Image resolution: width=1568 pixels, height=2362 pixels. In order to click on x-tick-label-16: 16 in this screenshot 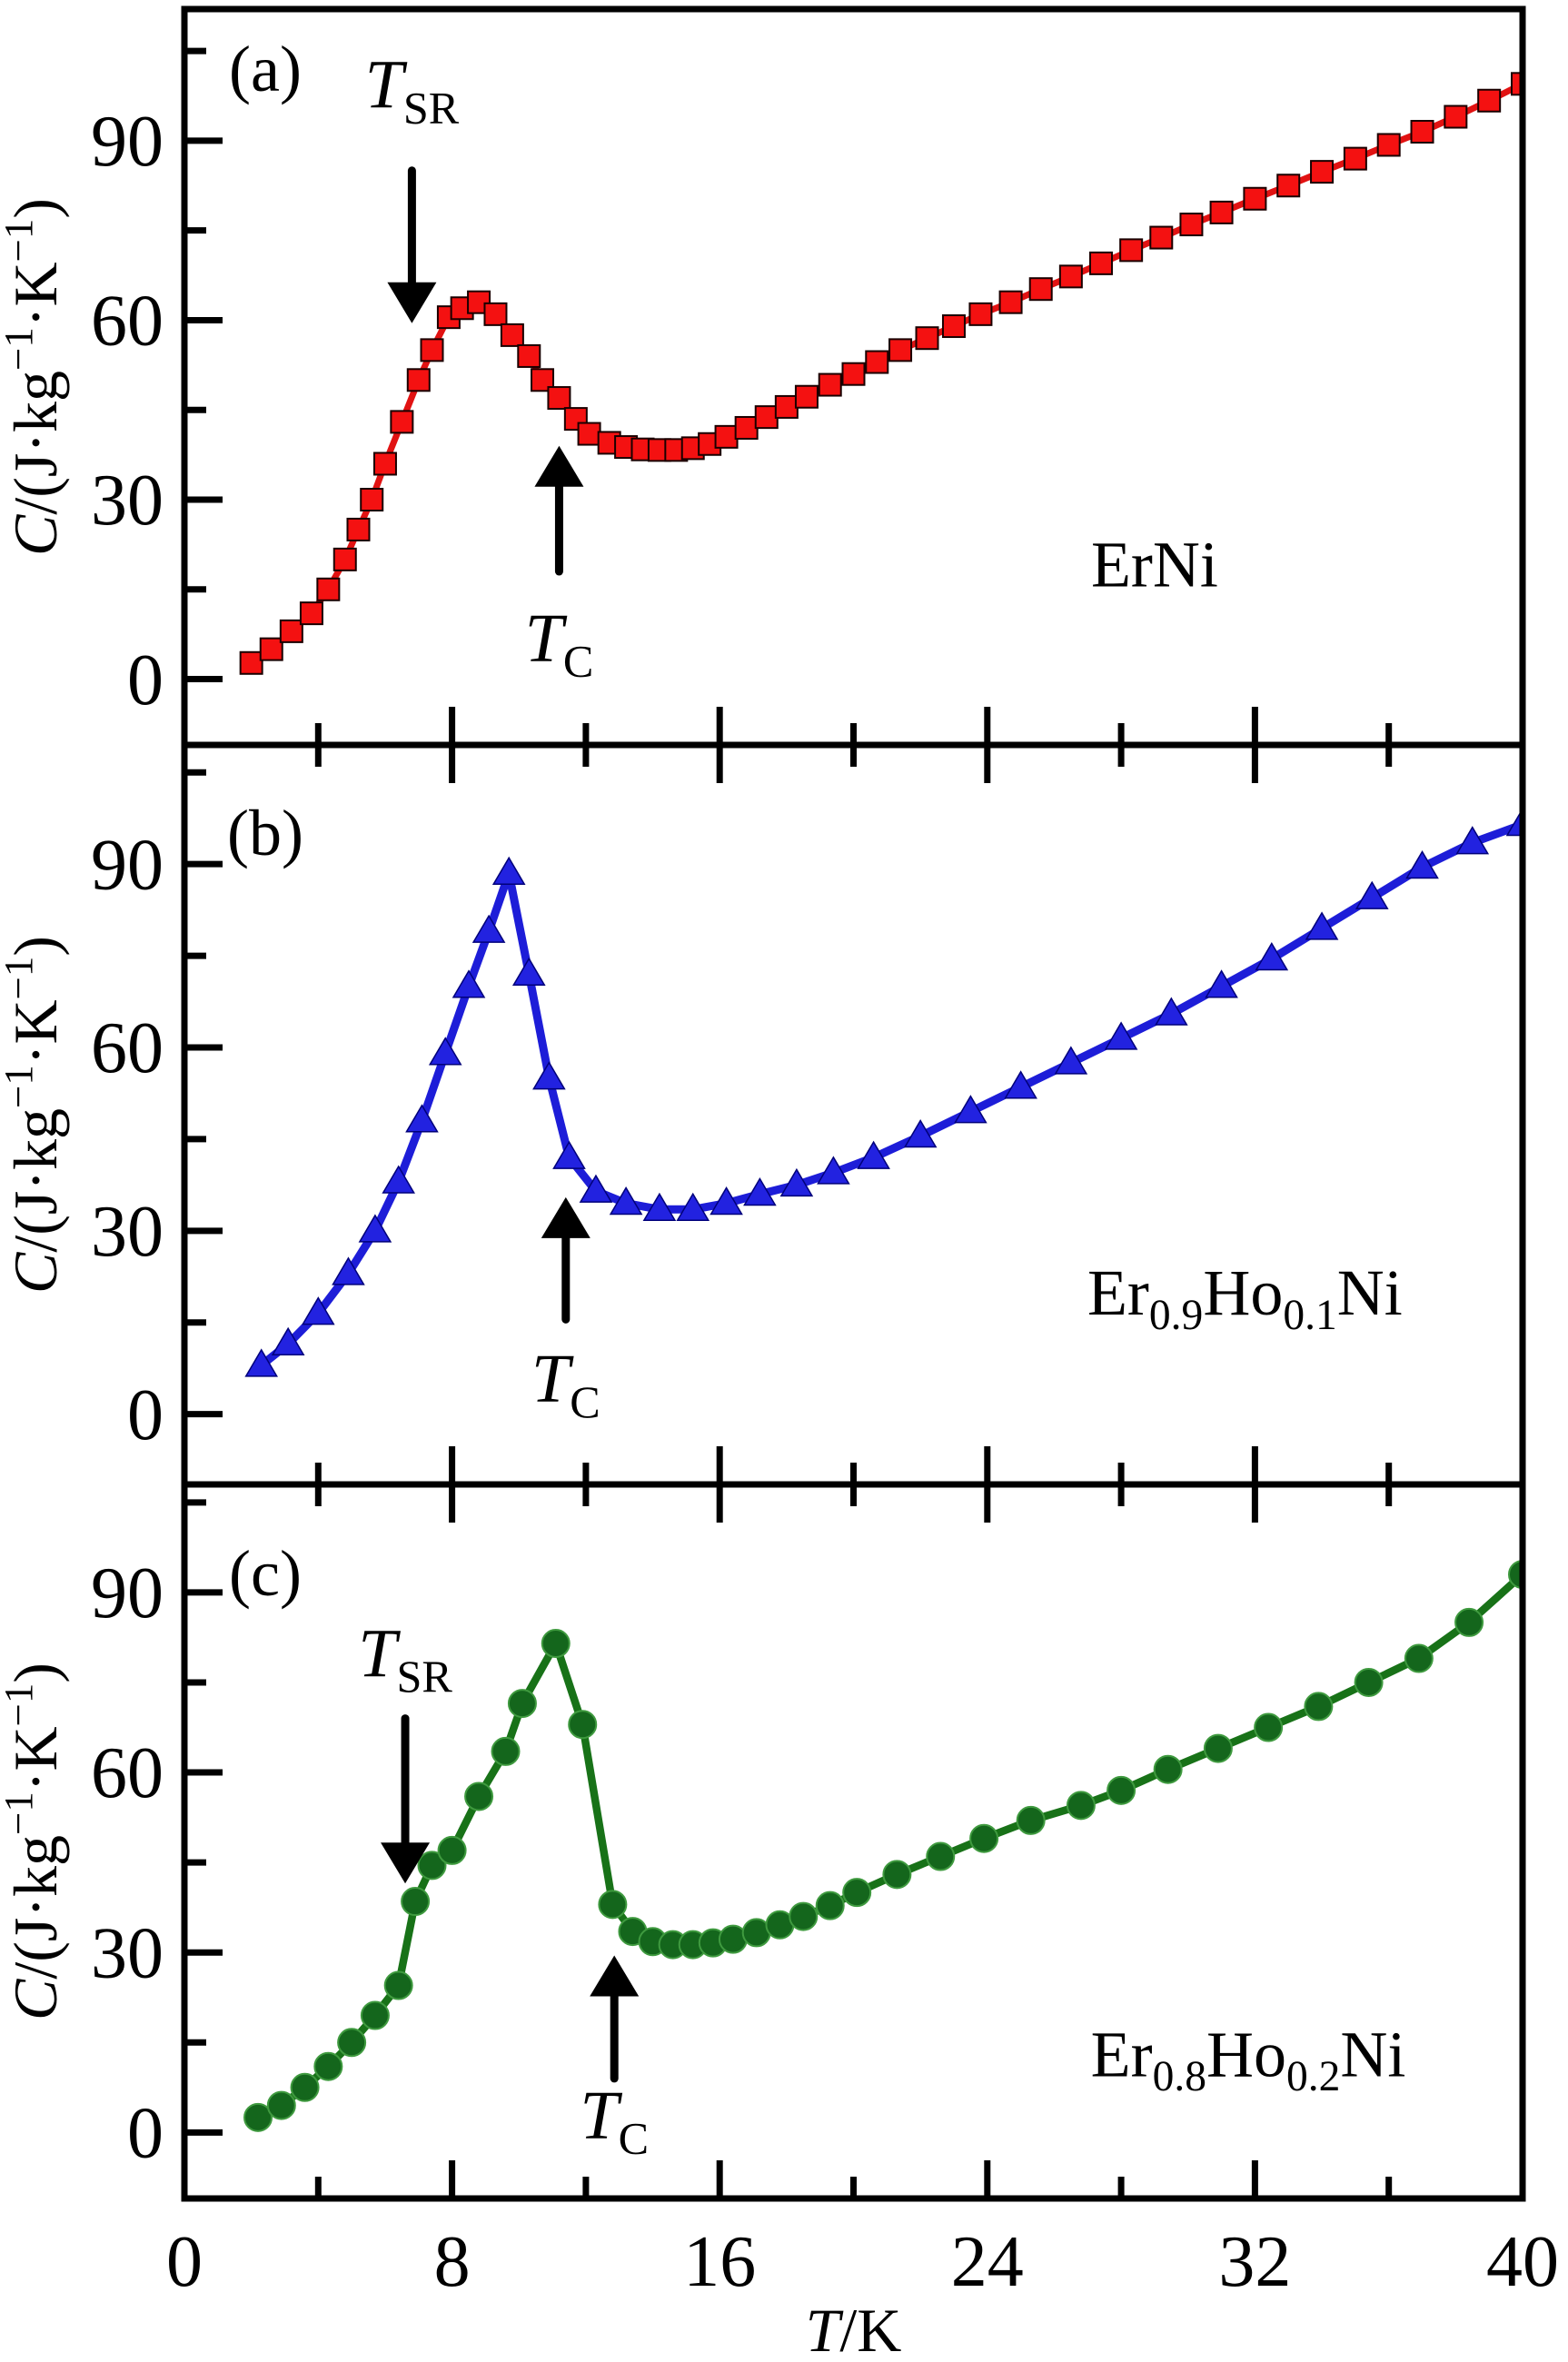, I will do `click(719, 2262)`.